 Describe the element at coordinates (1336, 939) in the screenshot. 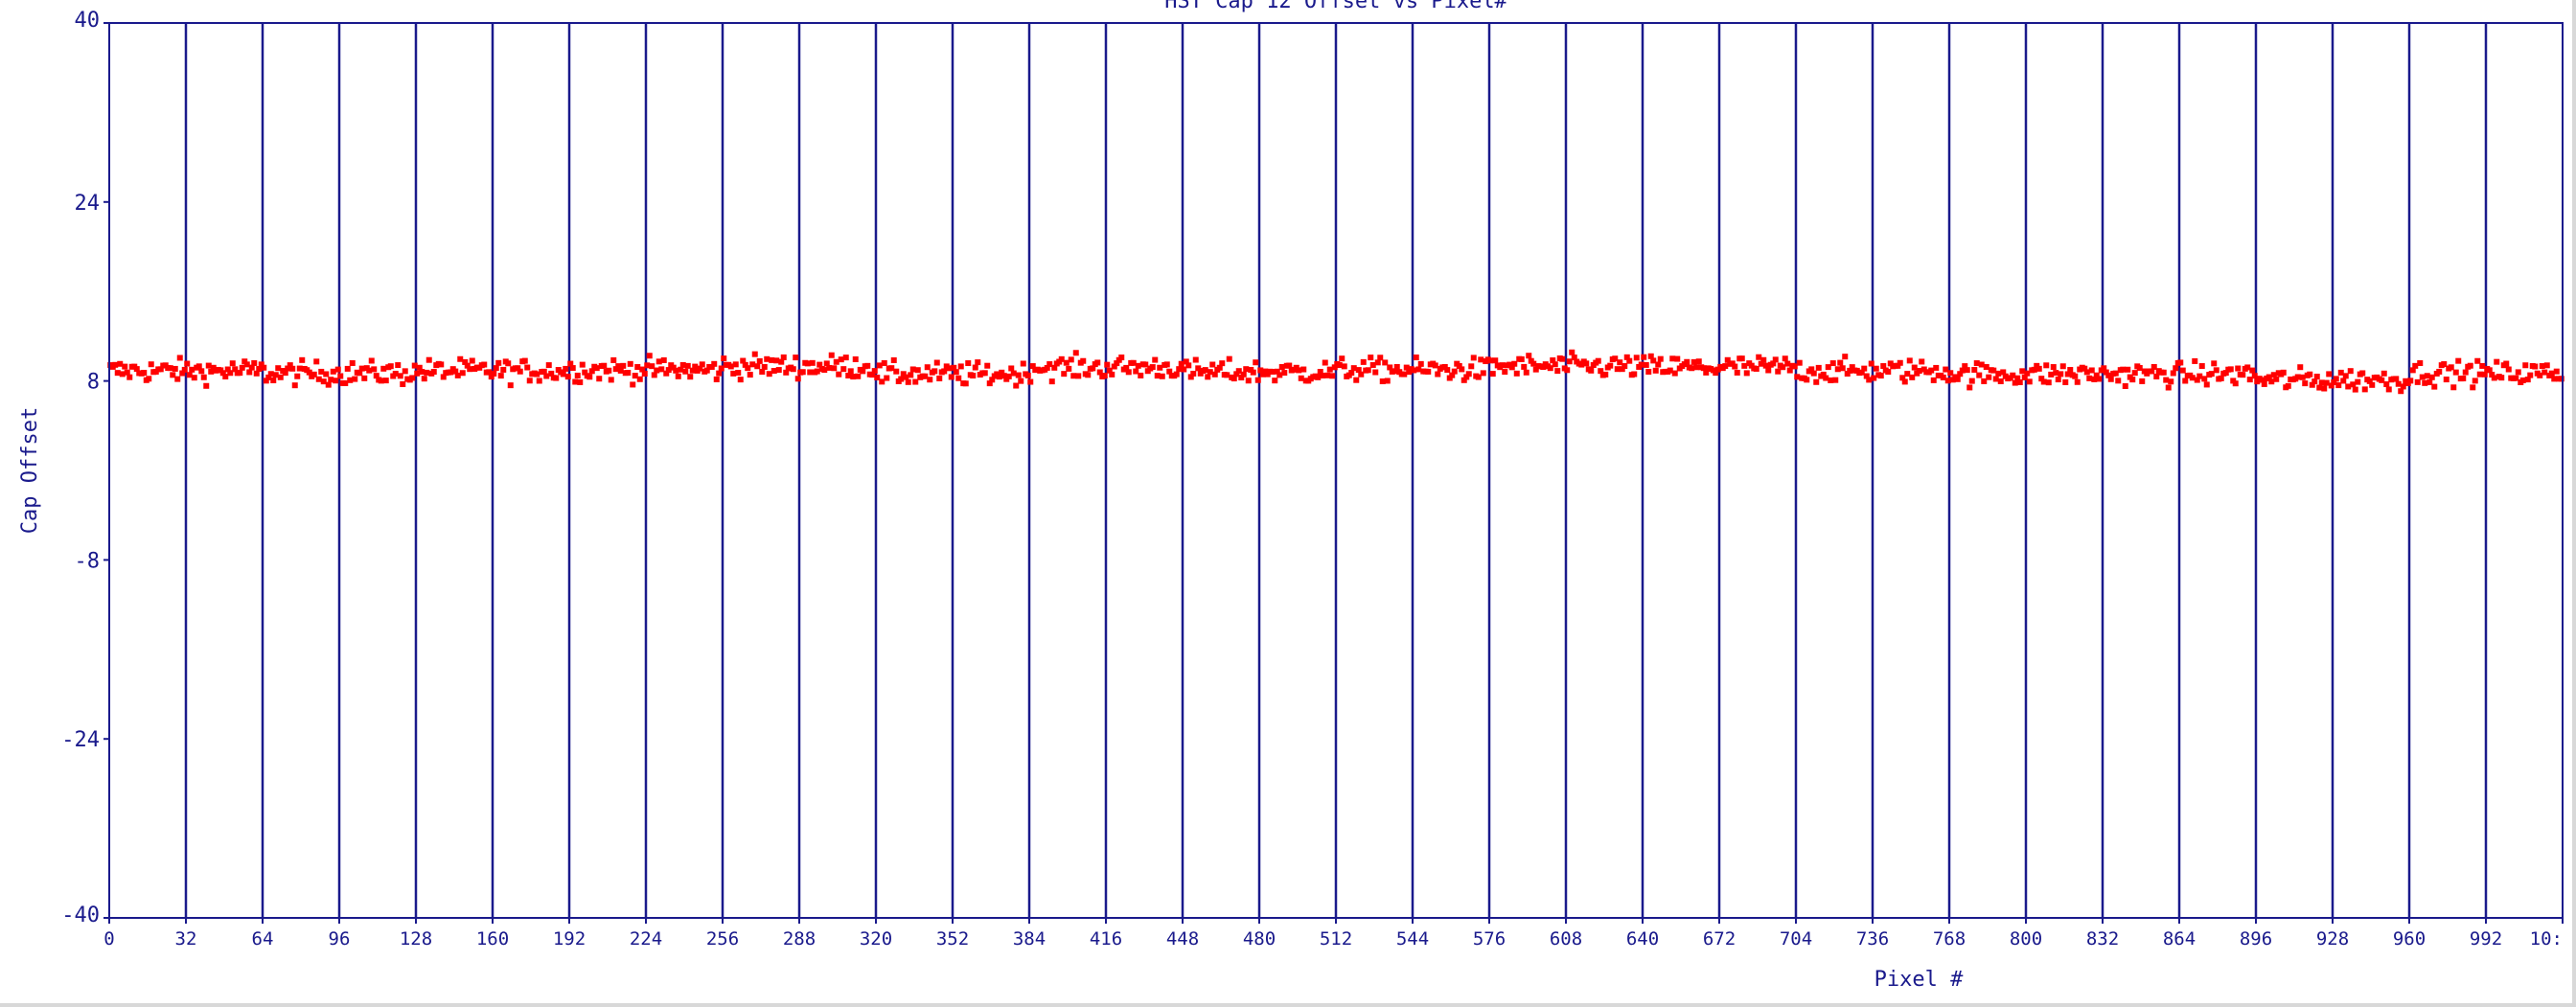

I see `x-tick-label: 512` at that location.